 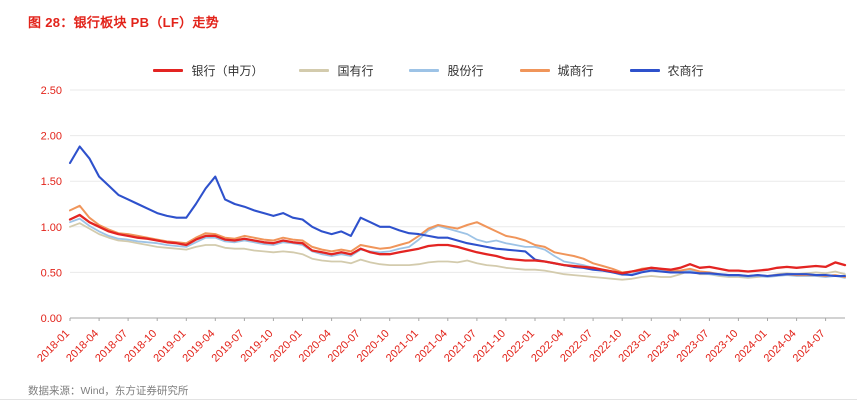 I want to click on data-source-note: 数据来源：Wind，东方证券研究所, so click(x=108, y=391).